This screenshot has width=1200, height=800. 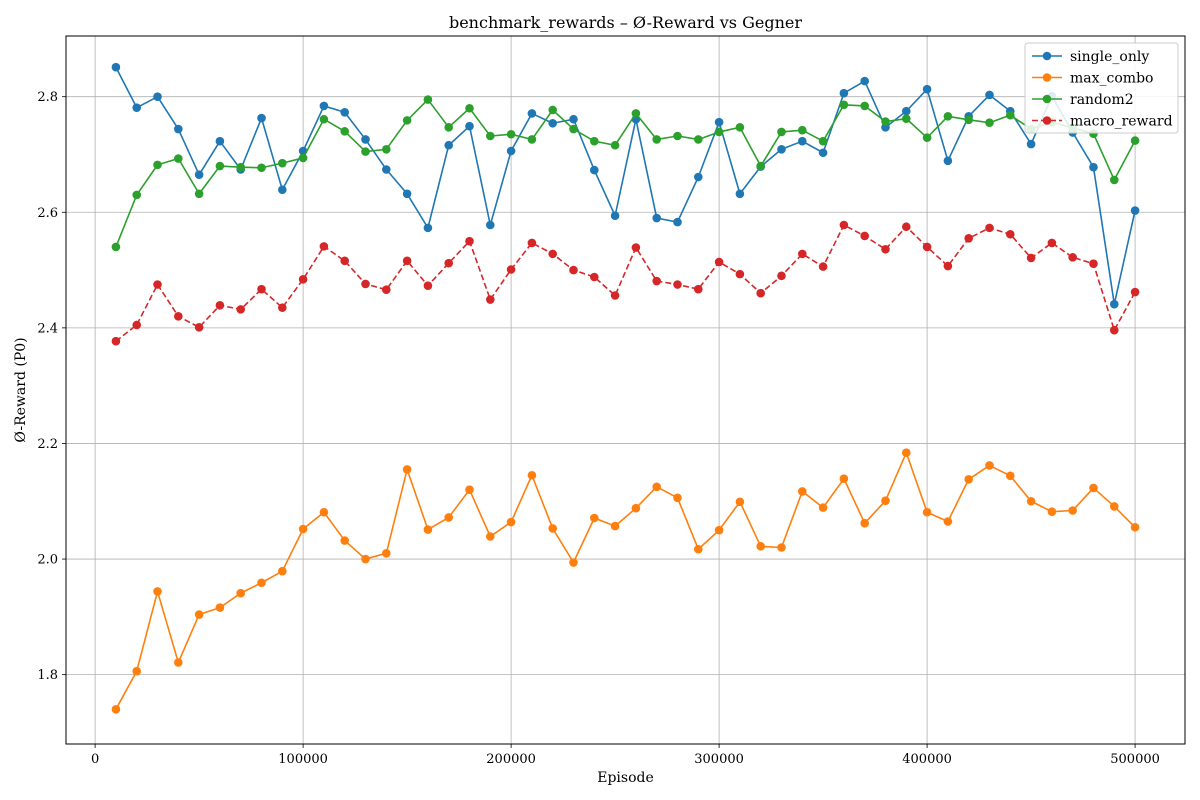 I want to click on chart-title: benchmark_rewards – Ø-Reward vs Gegner, so click(x=625, y=22).